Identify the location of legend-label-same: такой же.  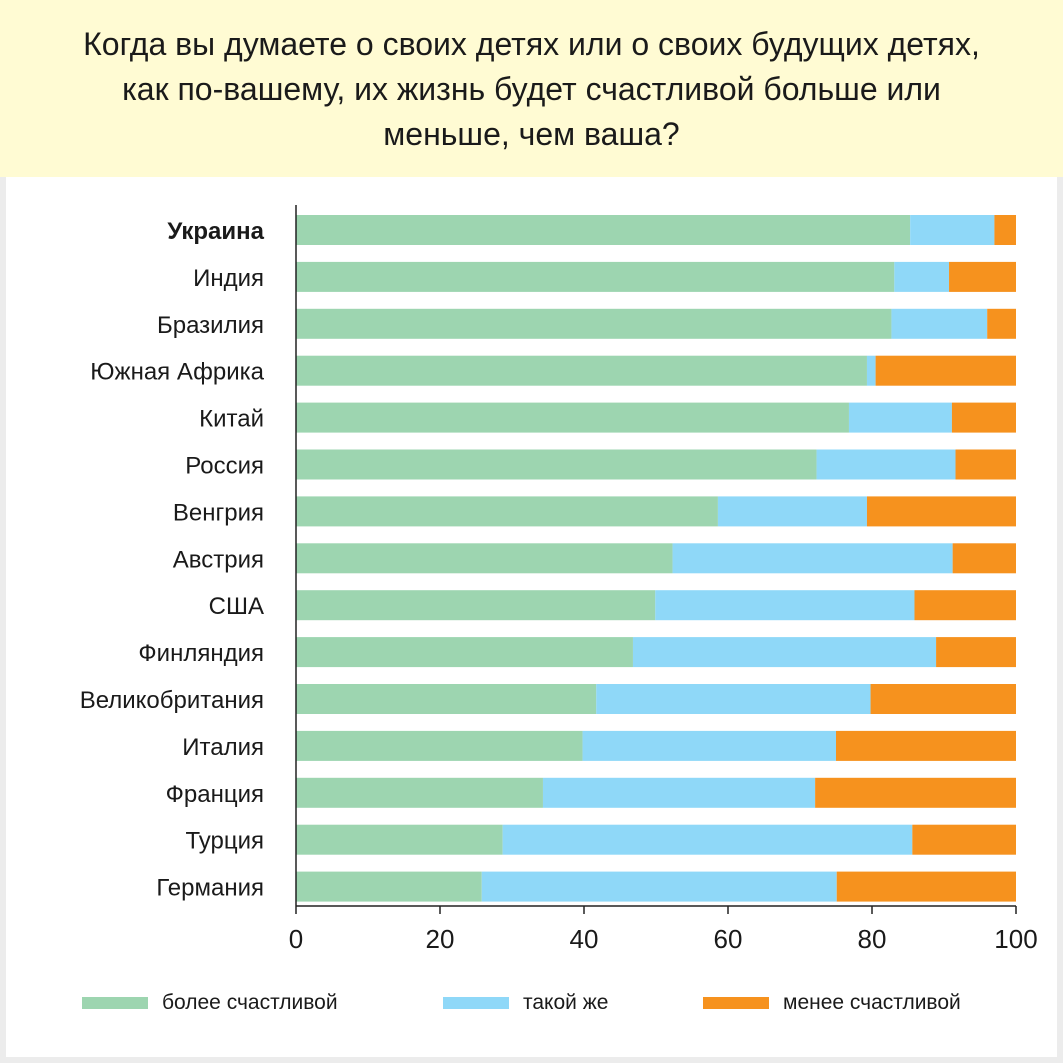
(566, 1002).